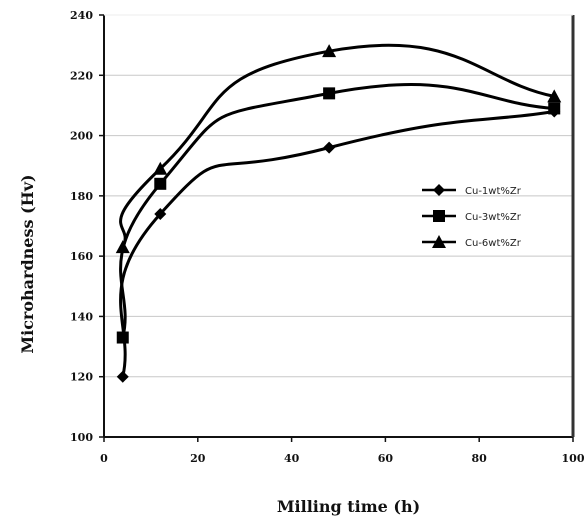 The width and height of the screenshot is (588, 523). I want to click on x-tick-label: 20, so click(198, 458).